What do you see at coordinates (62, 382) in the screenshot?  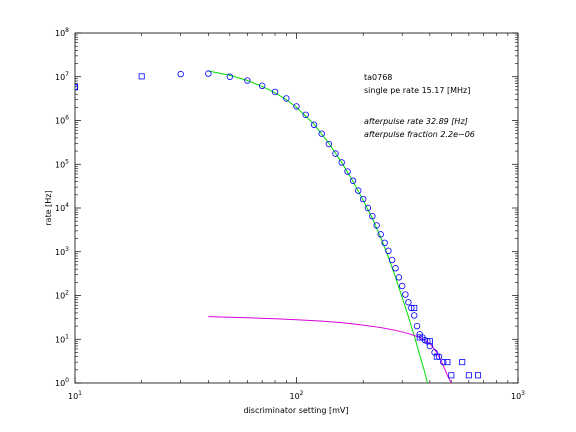 I see `y-tick-label: 10⁰` at bounding box center [62, 382].